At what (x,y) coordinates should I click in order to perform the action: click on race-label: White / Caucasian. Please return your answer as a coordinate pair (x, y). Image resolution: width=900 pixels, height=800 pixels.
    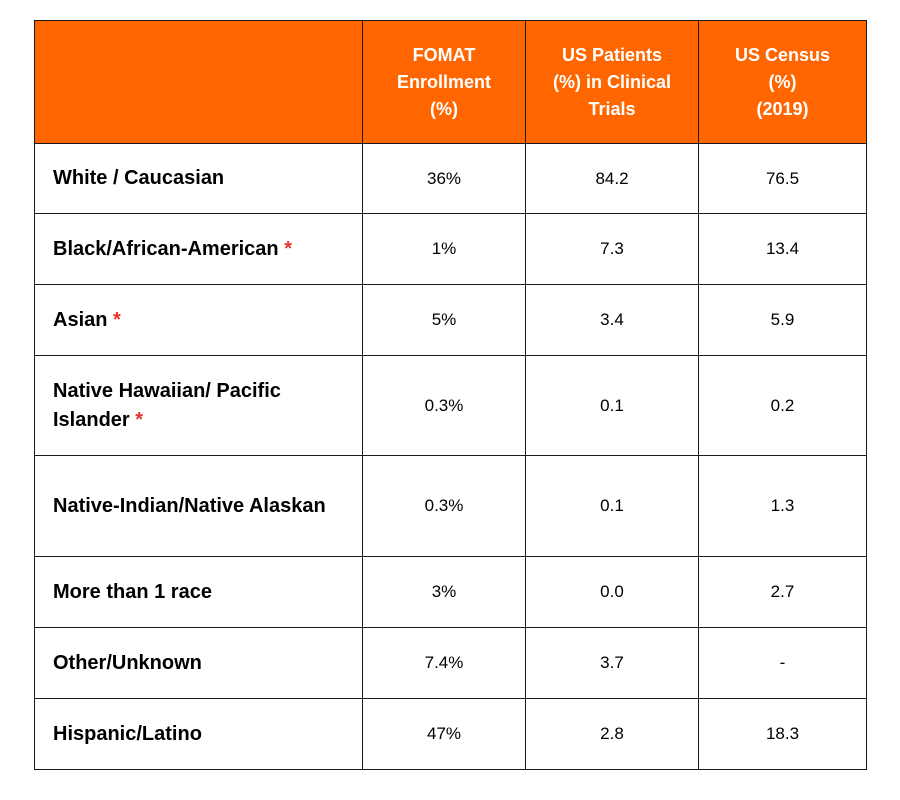
    Looking at the image, I should click on (139, 178).